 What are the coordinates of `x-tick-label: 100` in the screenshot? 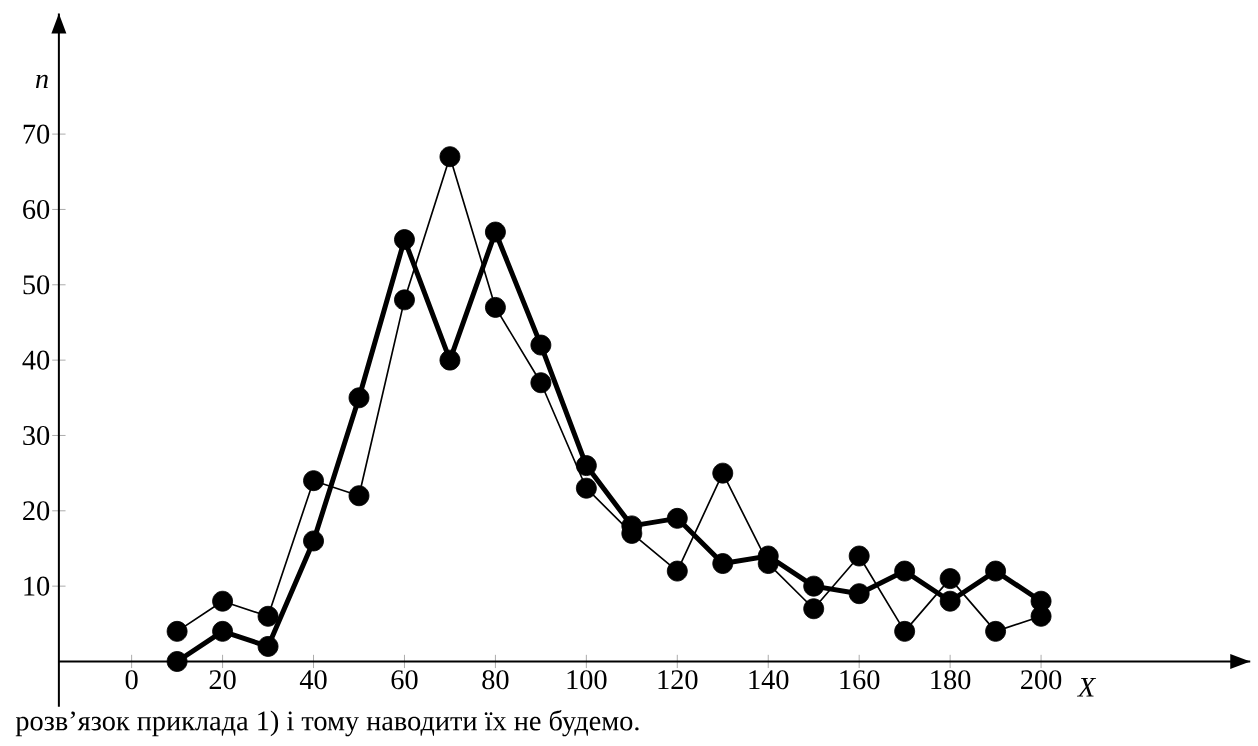 It's located at (587, 679).